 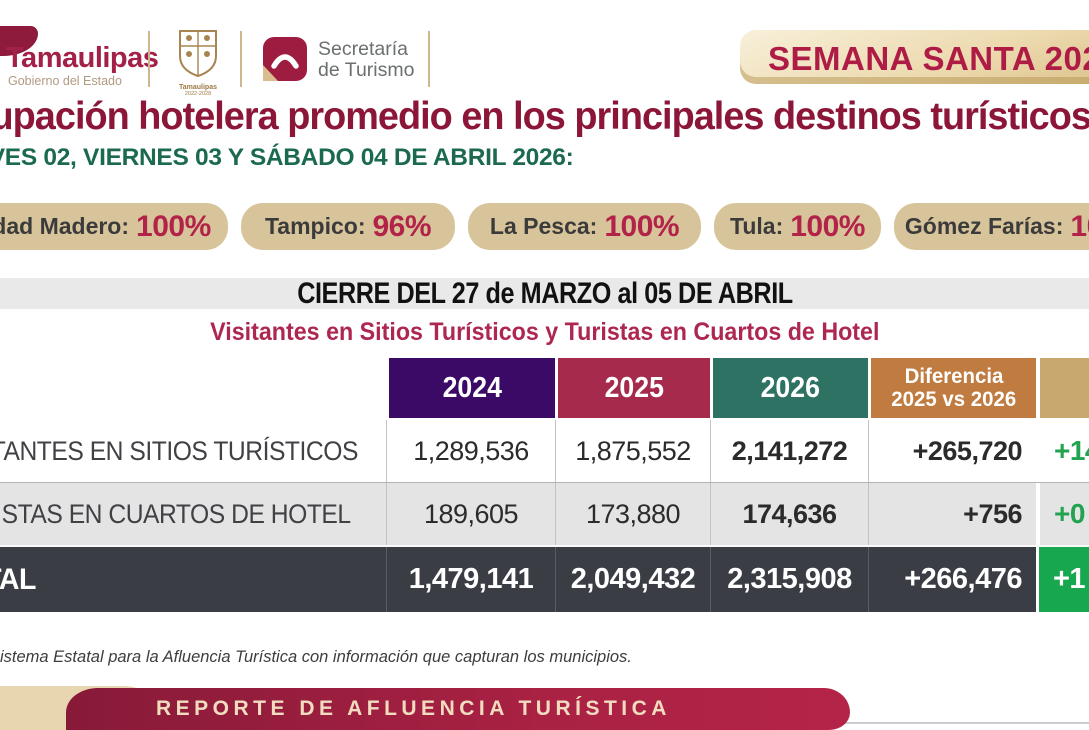 I want to click on row-label: VISITANTES EN SITIOS TURÍSTICOS, so click(x=179, y=450).